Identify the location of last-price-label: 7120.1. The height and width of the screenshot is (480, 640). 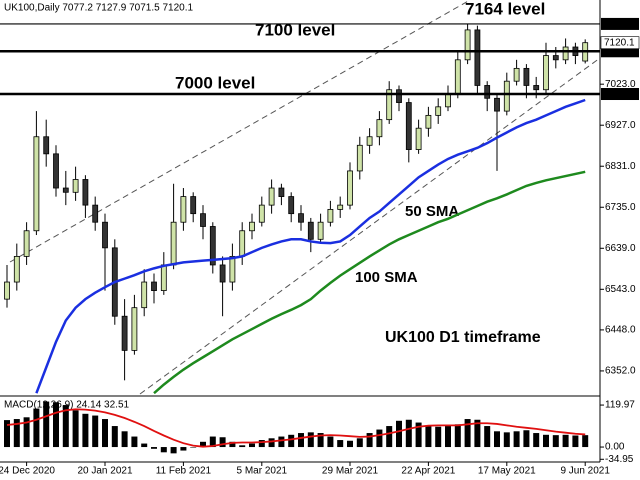
(619, 42).